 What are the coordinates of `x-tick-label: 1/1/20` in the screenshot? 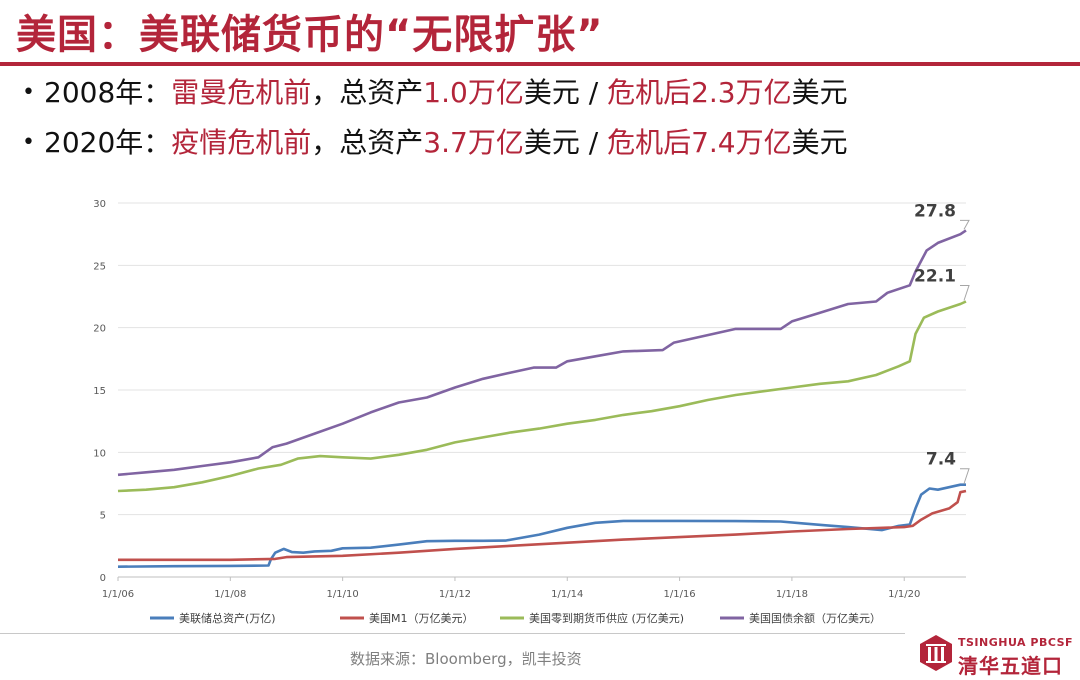 It's located at (904, 594).